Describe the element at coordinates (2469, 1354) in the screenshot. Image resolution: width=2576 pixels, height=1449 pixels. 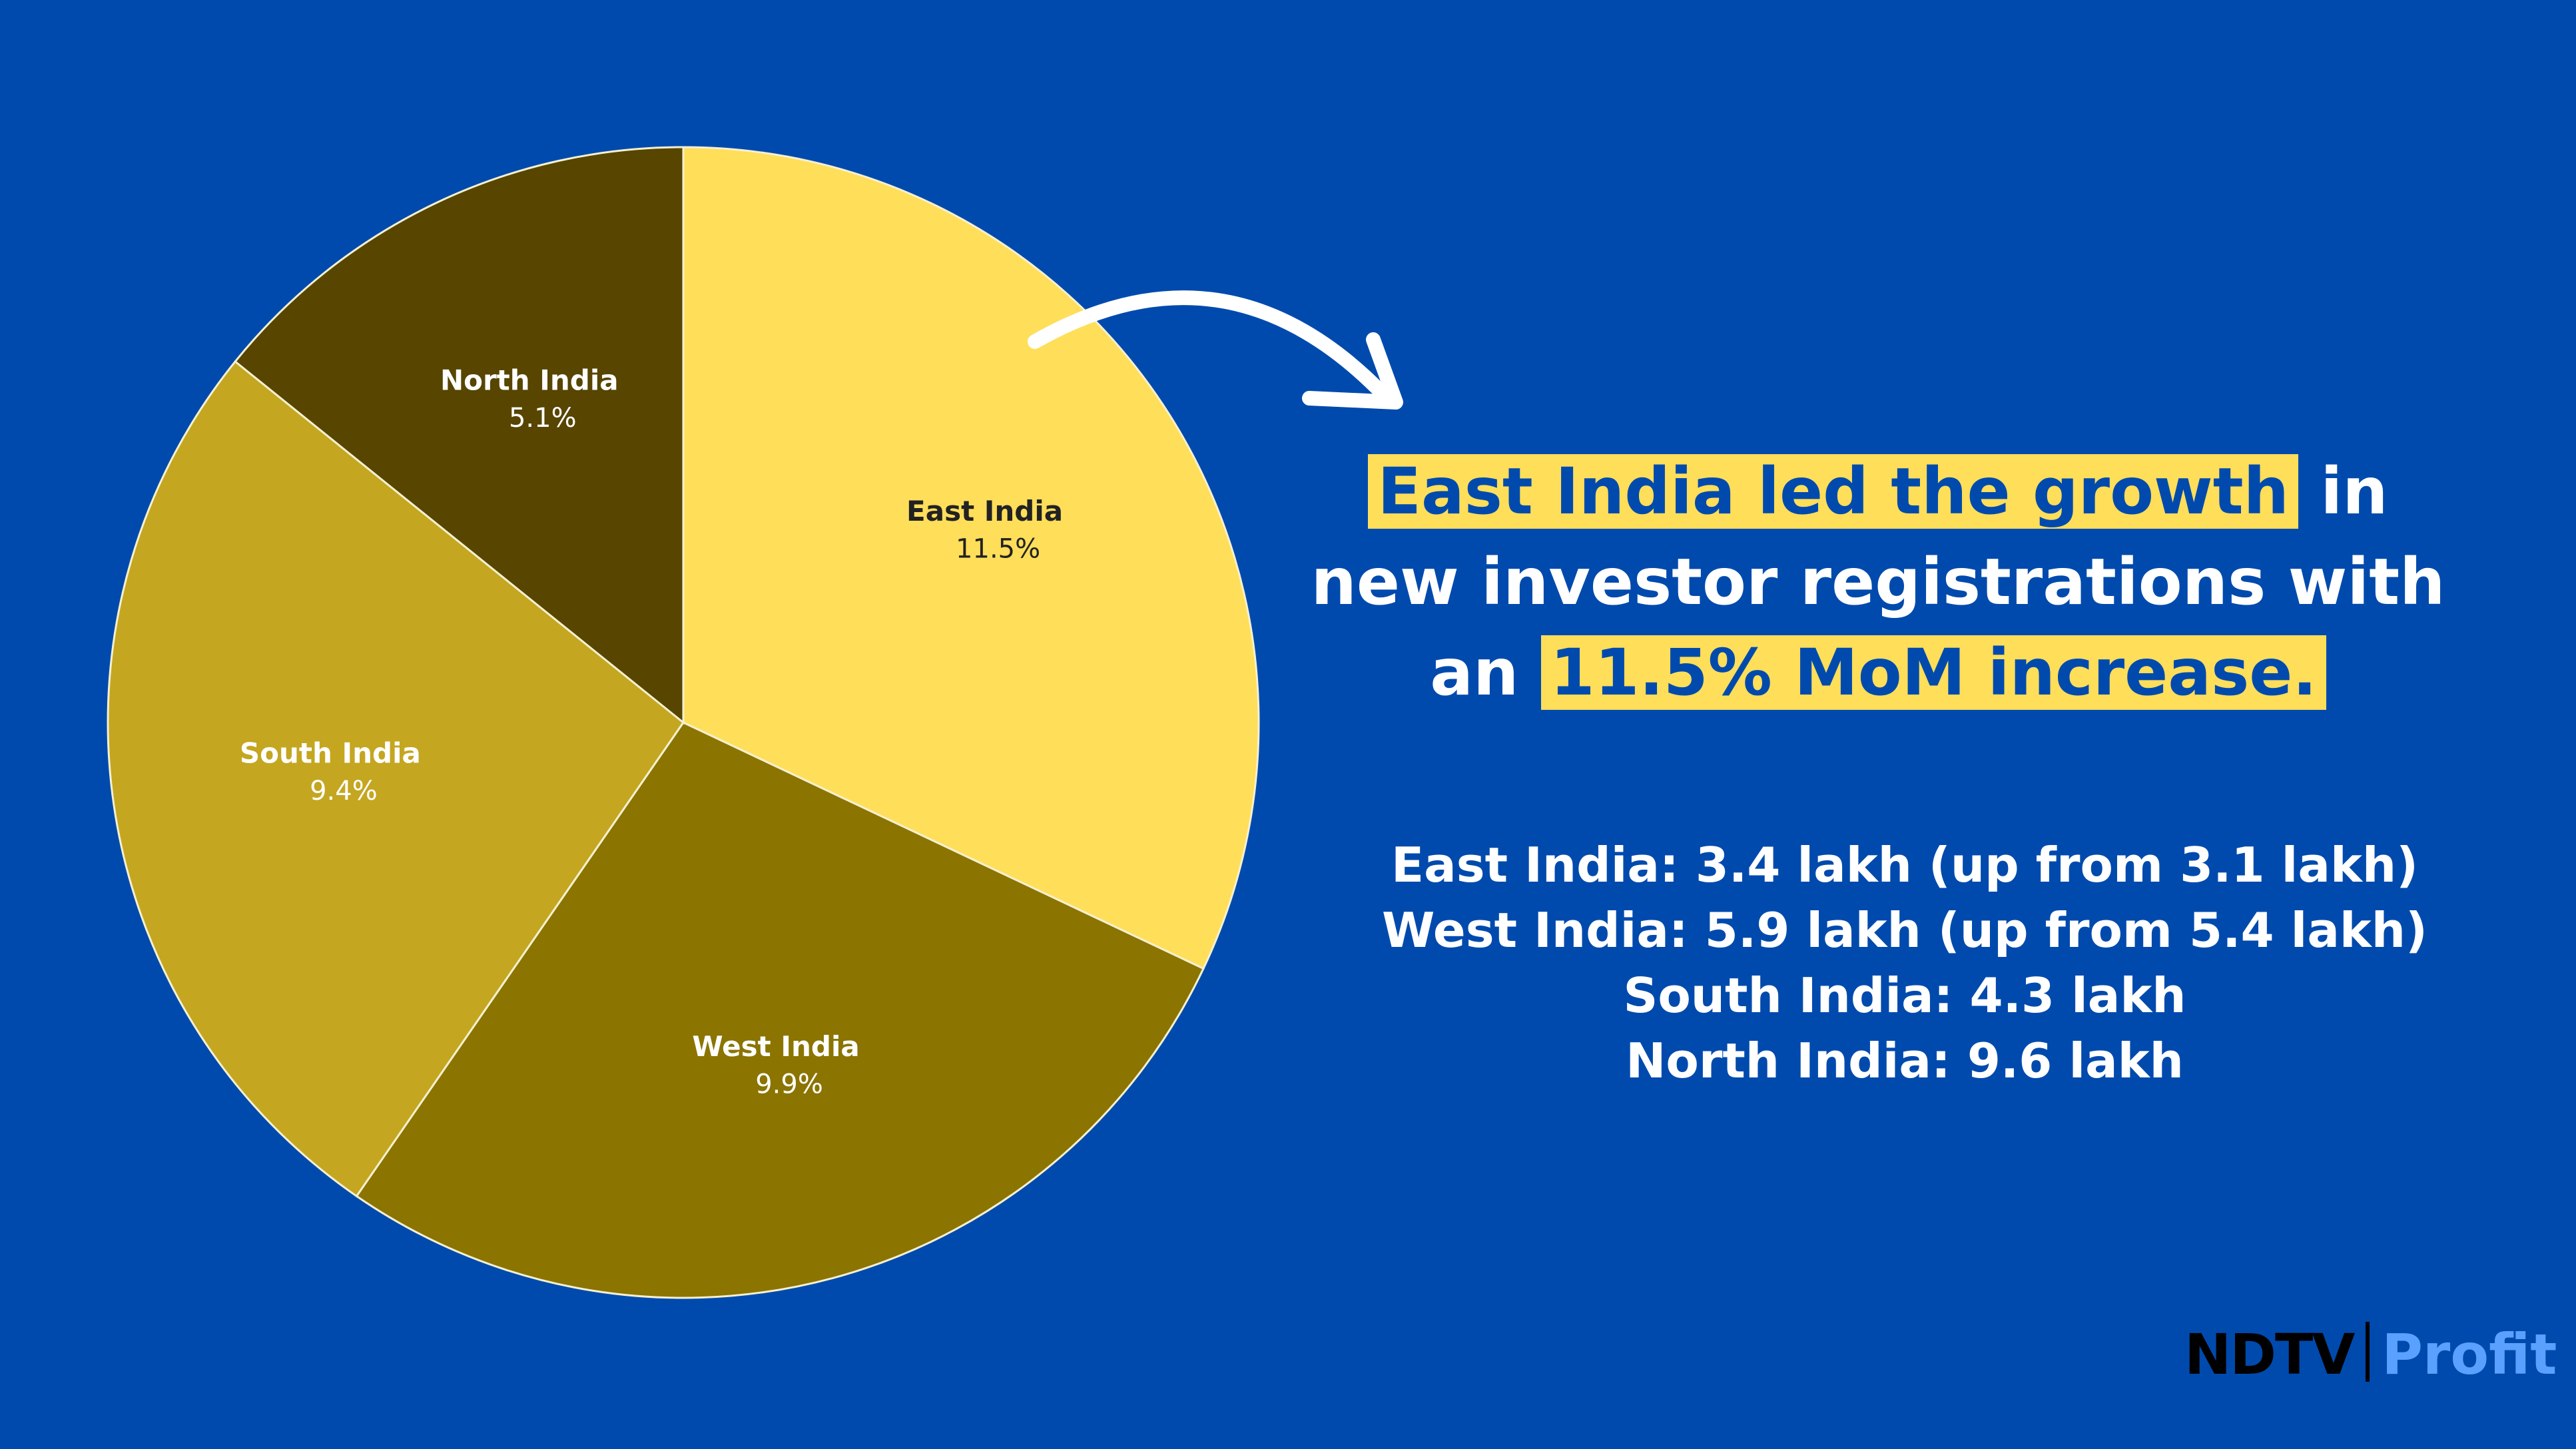
I see `logo-product: Profit` at that location.